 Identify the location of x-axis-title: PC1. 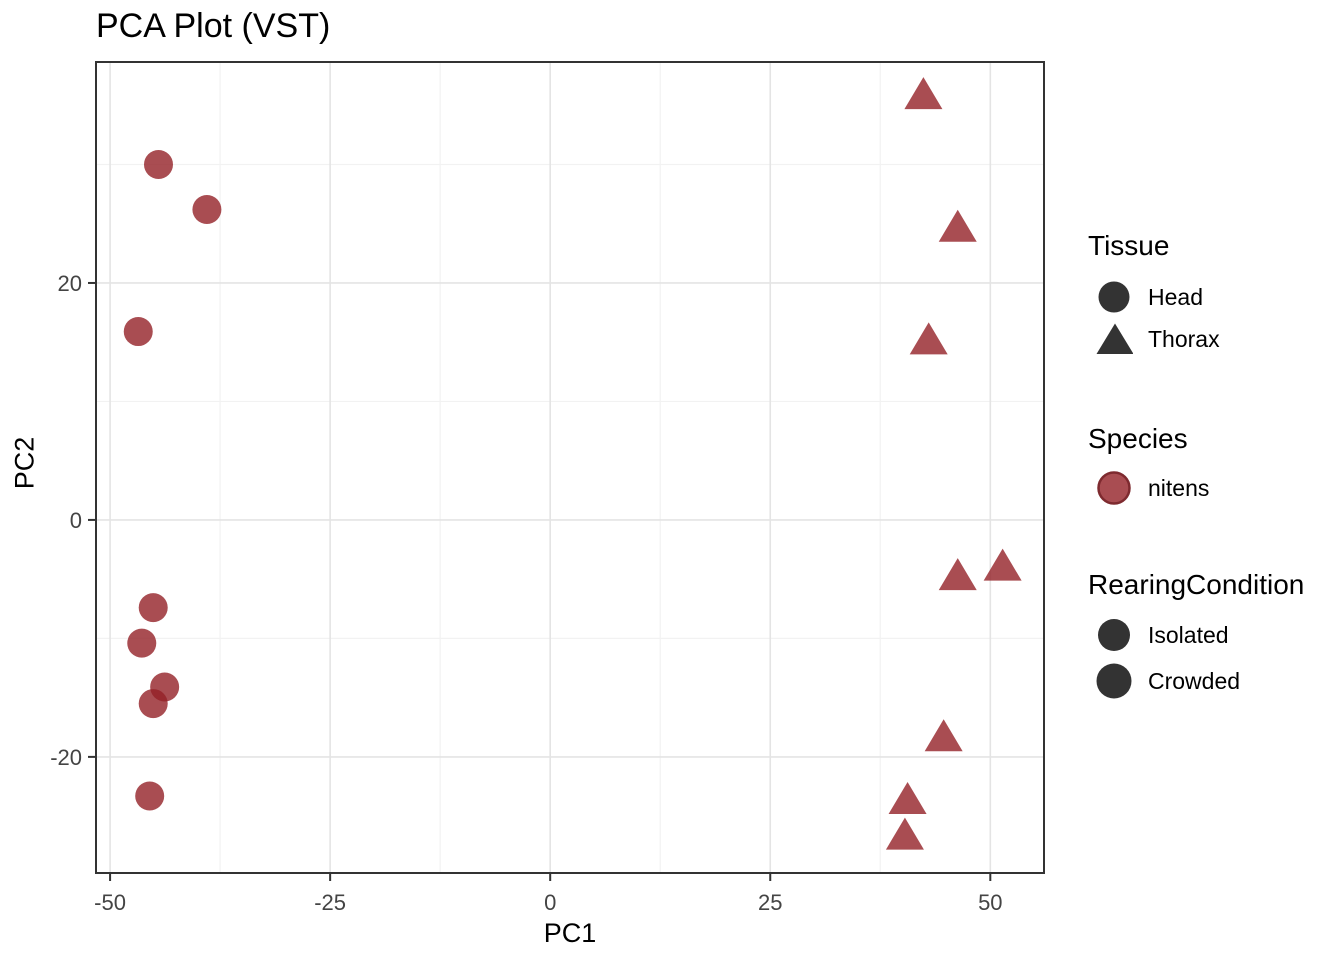
(570, 933).